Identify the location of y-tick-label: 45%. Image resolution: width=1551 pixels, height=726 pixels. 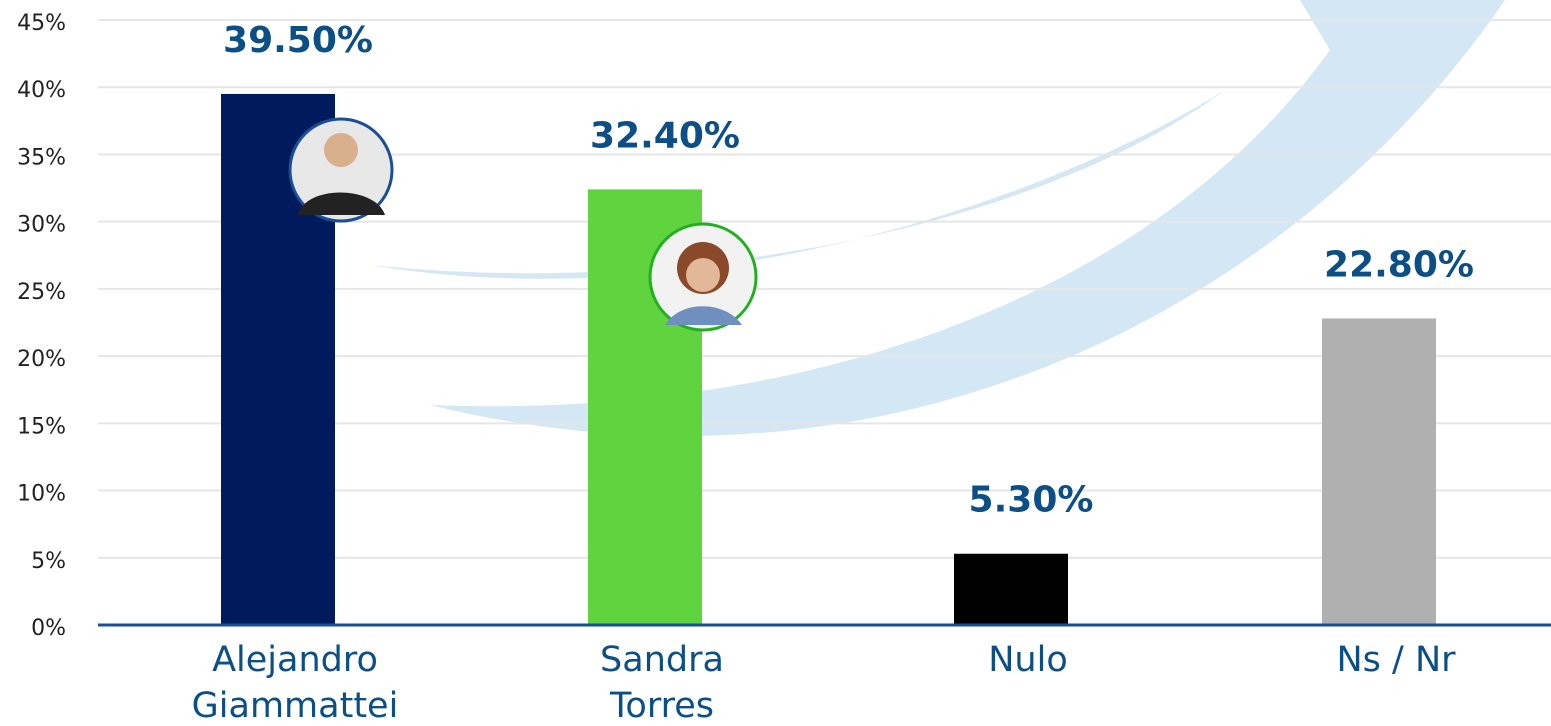
(41, 23).